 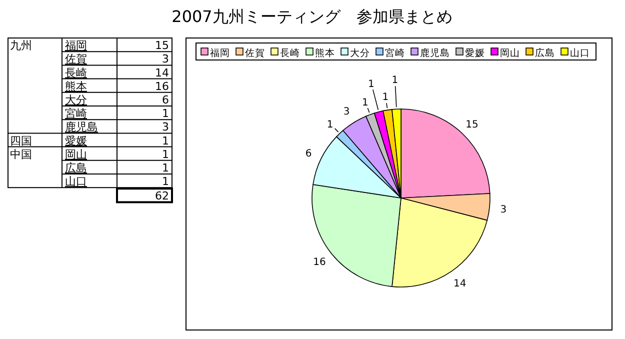 What do you see at coordinates (21, 141) in the screenshot?
I see `text: 四国` at bounding box center [21, 141].